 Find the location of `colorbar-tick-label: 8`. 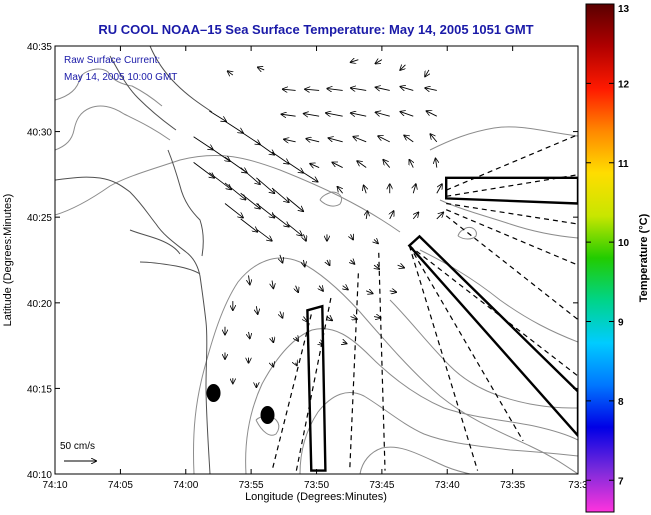

colorbar-tick-label: 8 is located at coordinates (621, 402).